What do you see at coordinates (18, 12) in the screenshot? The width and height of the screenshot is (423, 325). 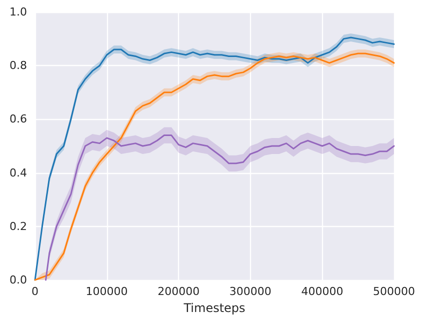 I see `y-tick-label: 1.0` at bounding box center [18, 12].